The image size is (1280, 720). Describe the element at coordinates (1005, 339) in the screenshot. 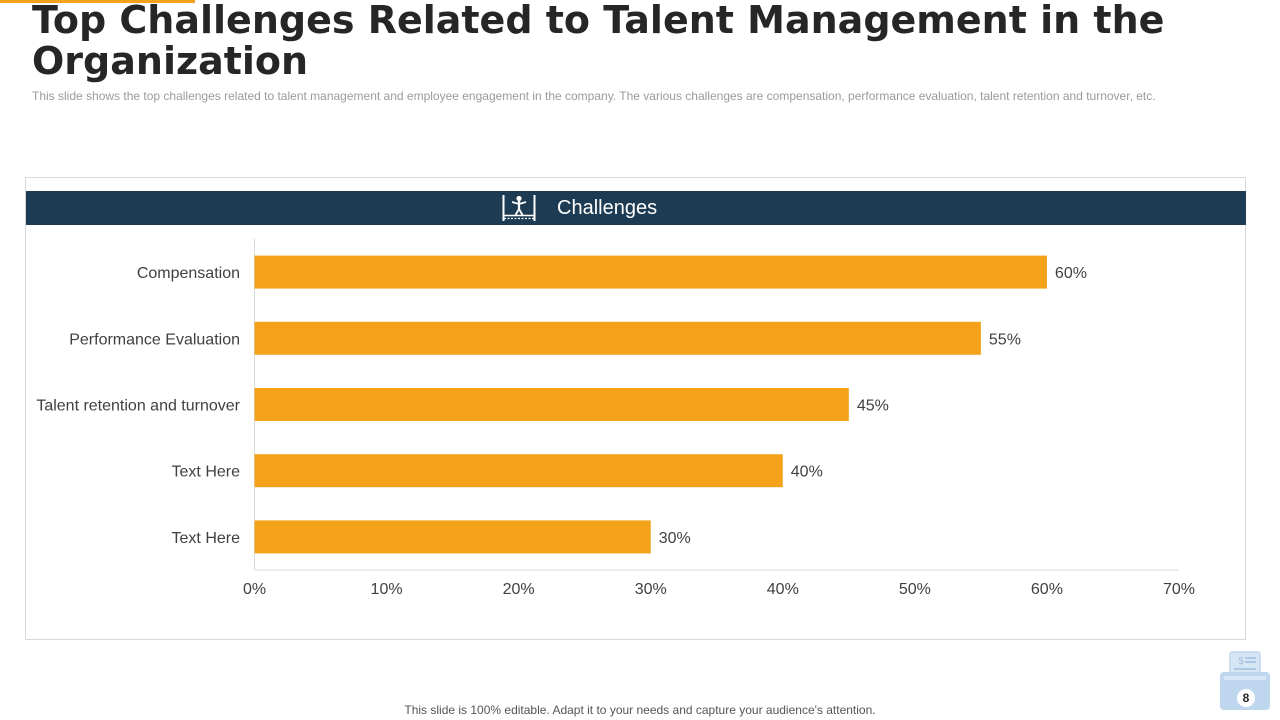

I see `data-label-2: 55%` at that location.